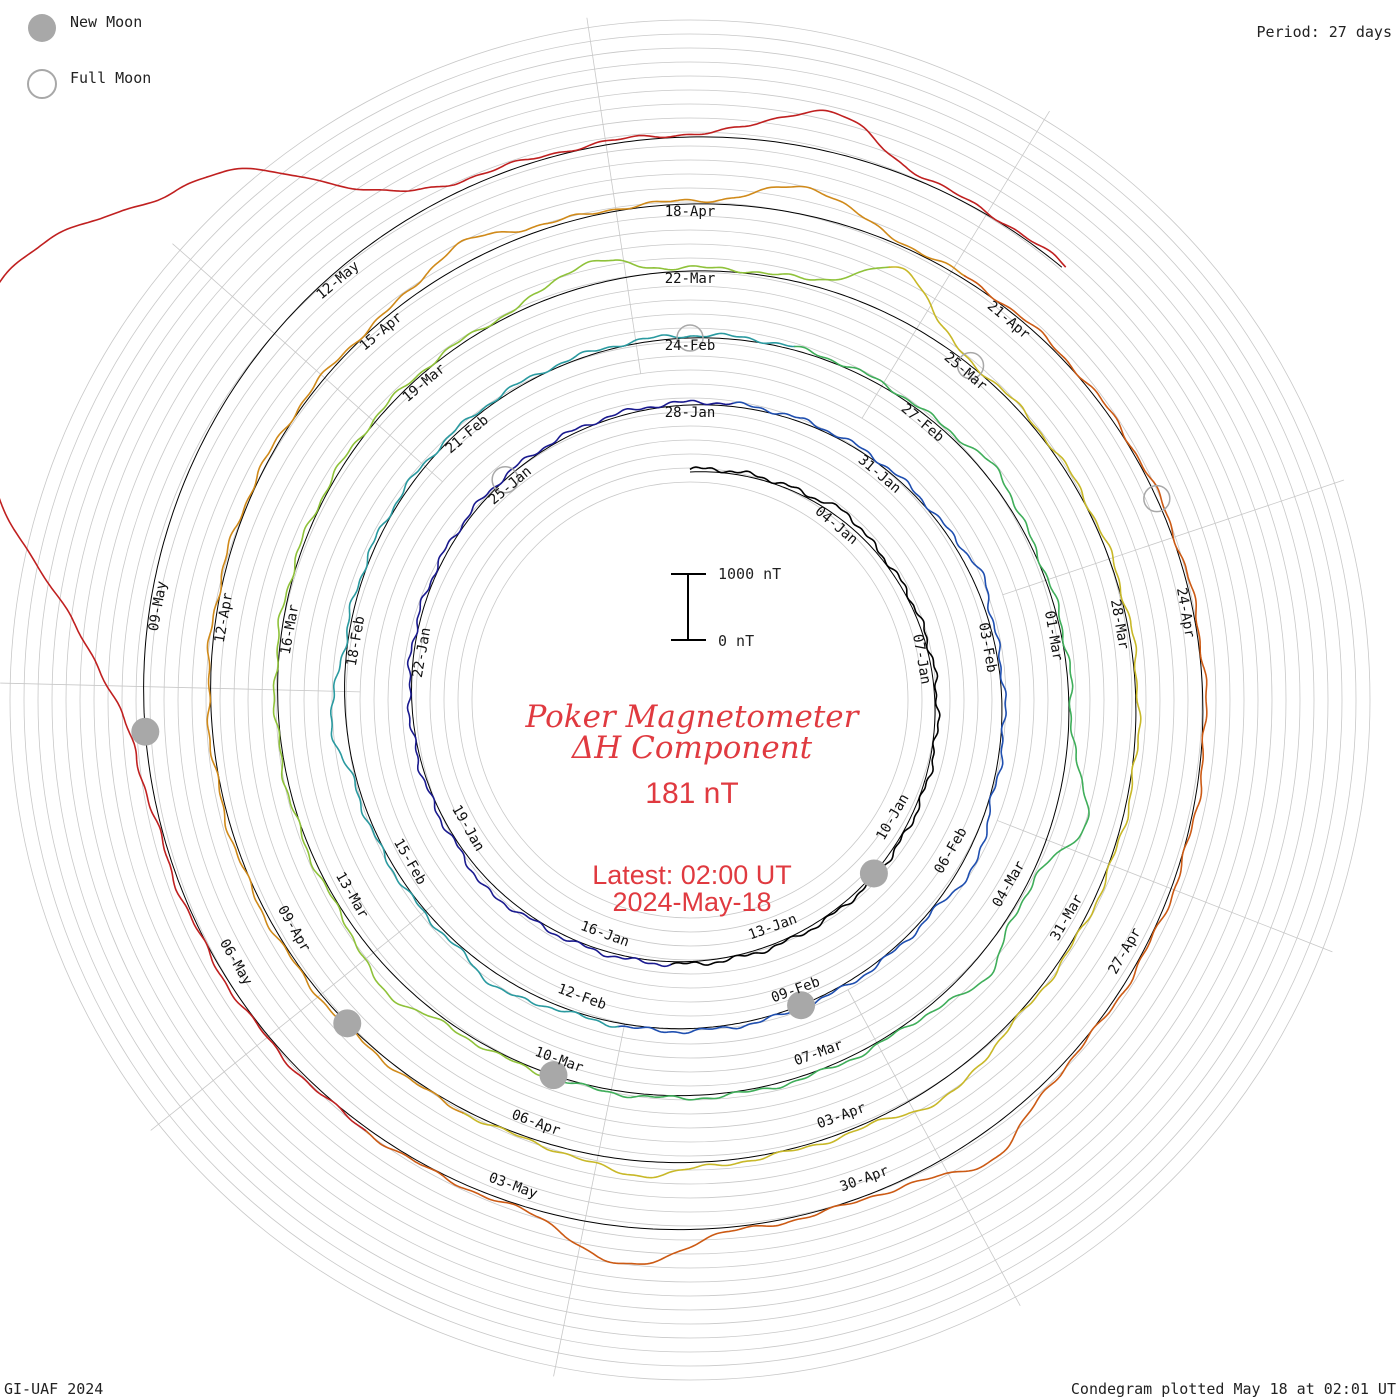 The width and height of the screenshot is (1400, 1400). What do you see at coordinates (690, 212) in the screenshot?
I see `date-label: 18-Apr` at bounding box center [690, 212].